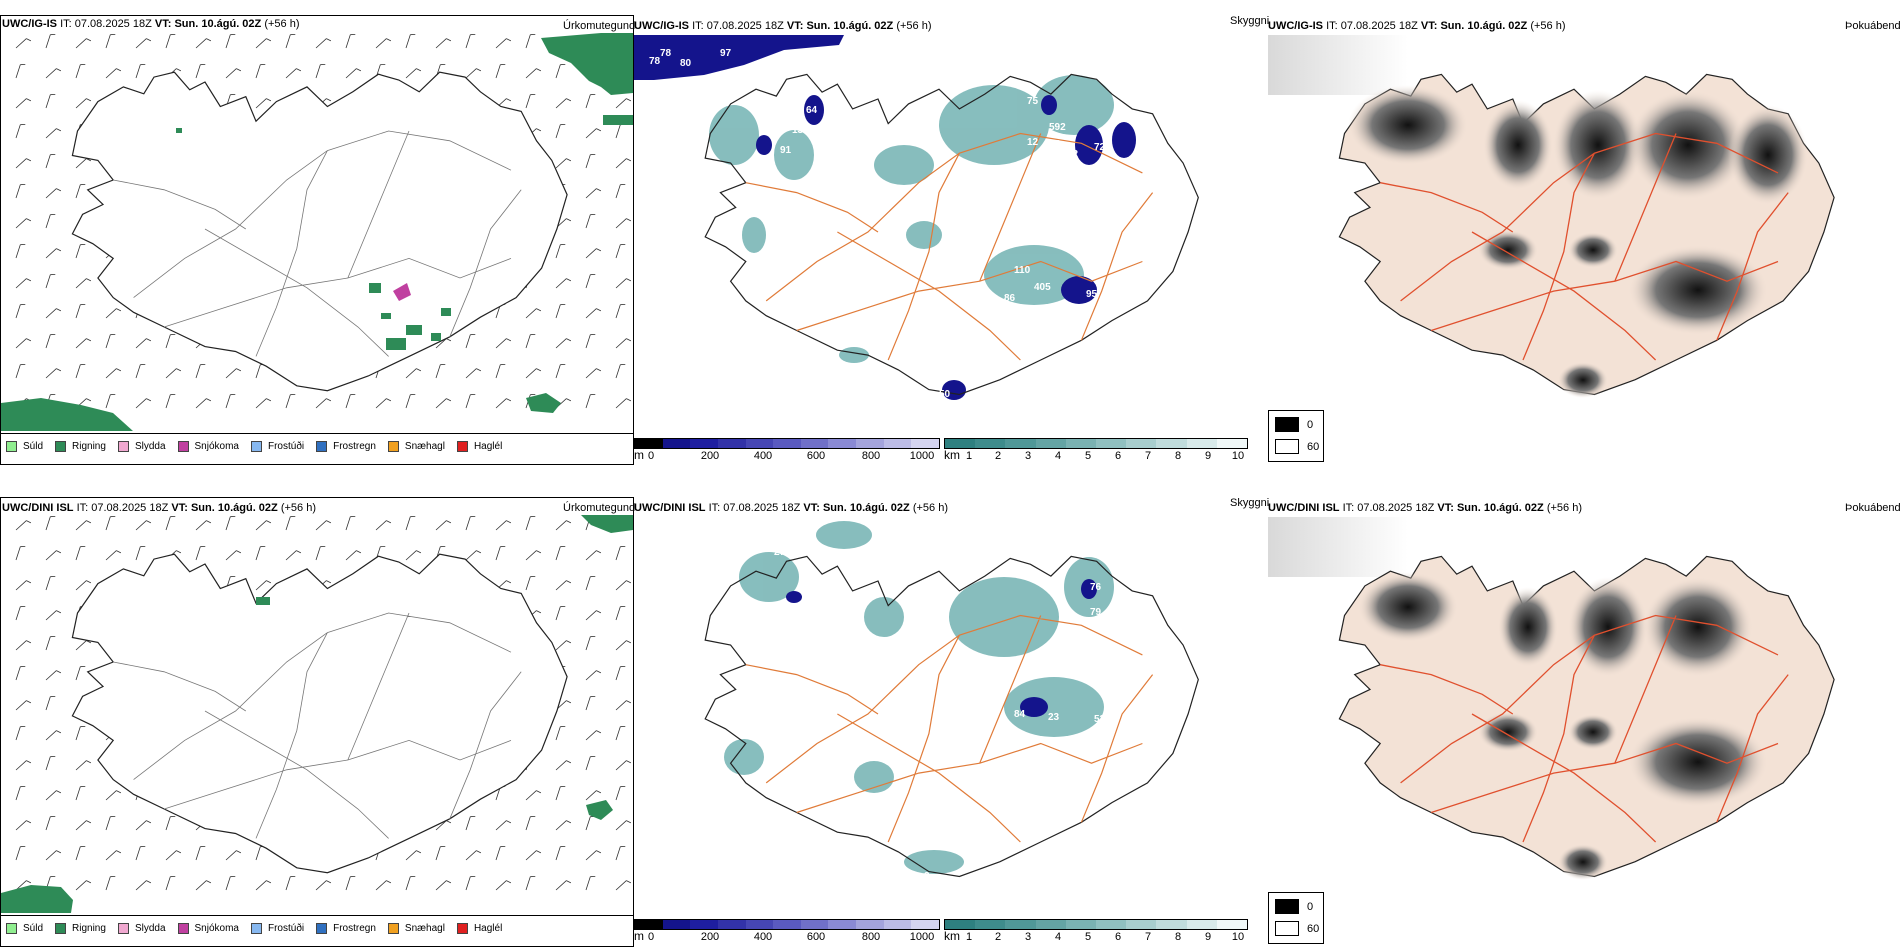 Image resolution: width=1900 pixels, height=950 pixels. What do you see at coordinates (11, 928) in the screenshot?
I see `legend-swatch-drizzle` at bounding box center [11, 928].